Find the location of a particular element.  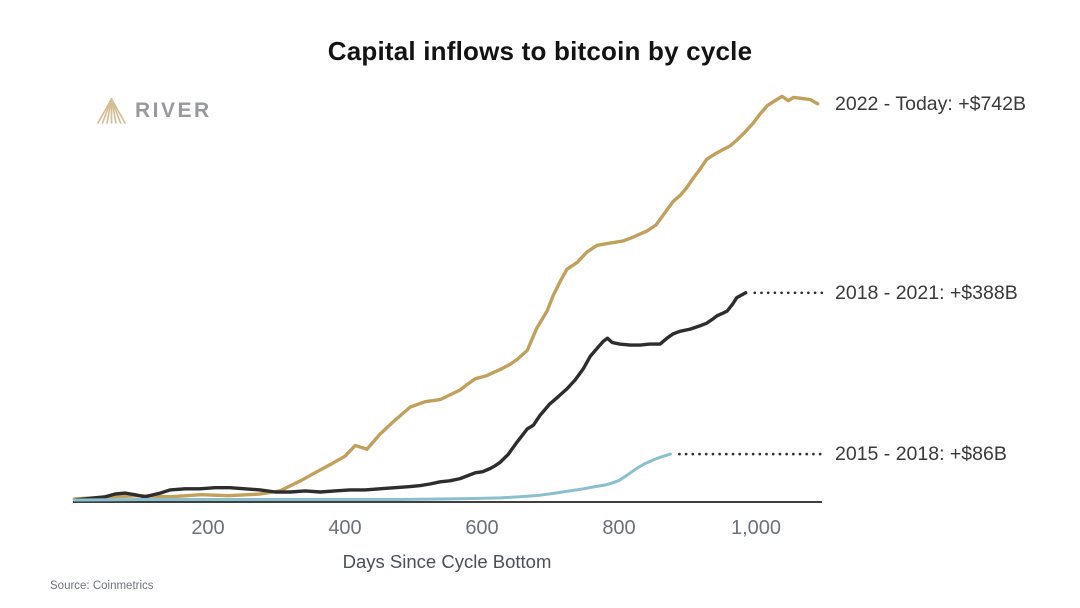

x-tick-1000: 1,000 is located at coordinates (756, 528).